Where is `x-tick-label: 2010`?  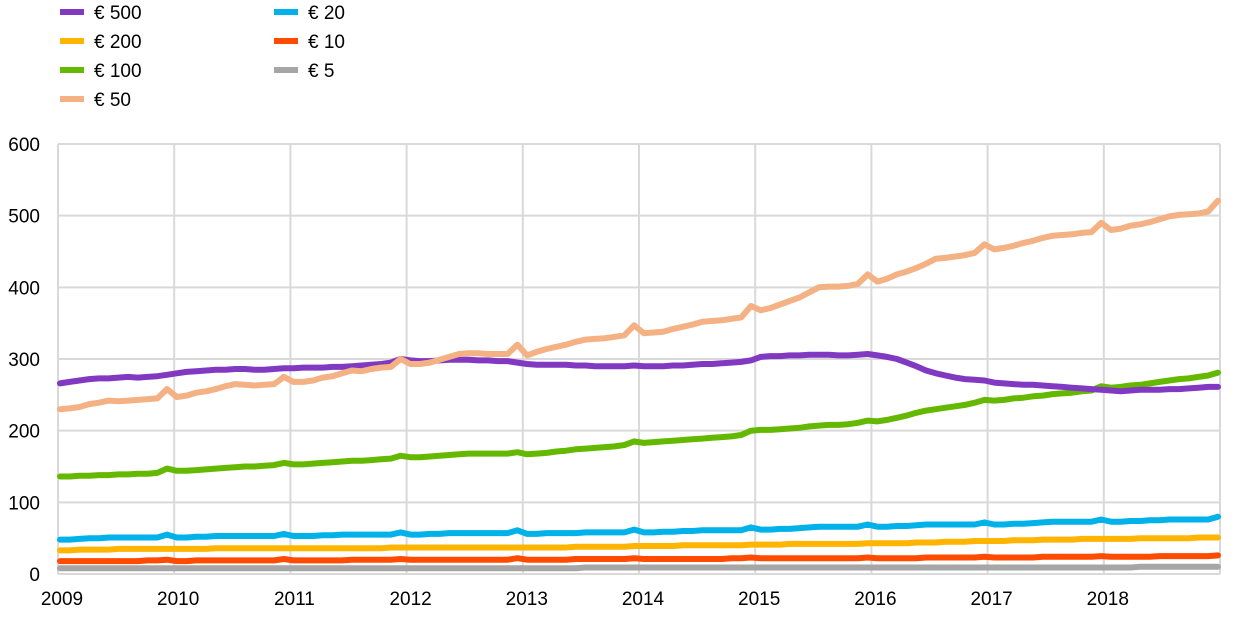 x-tick-label: 2010 is located at coordinates (178, 599).